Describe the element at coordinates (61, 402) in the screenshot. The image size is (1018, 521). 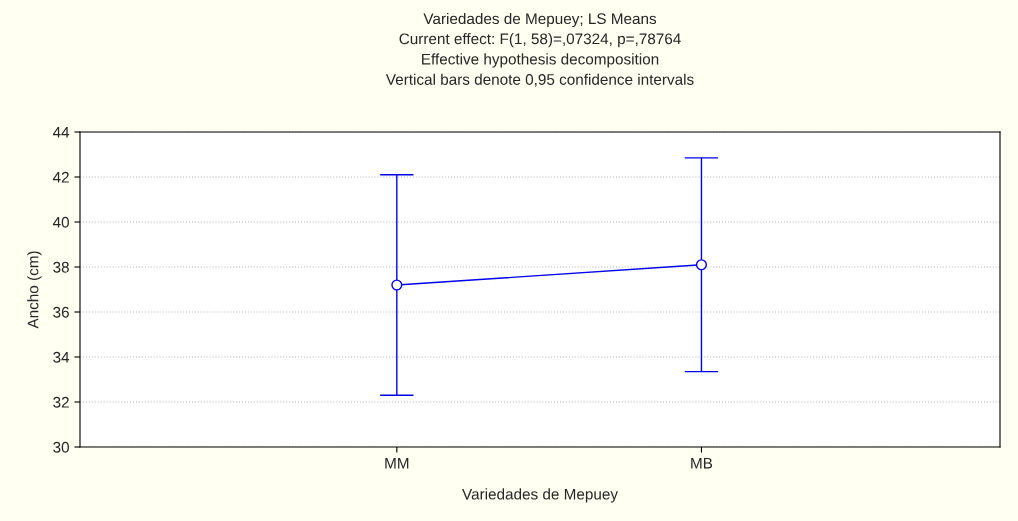
I see `y-tick-label: 32` at that location.